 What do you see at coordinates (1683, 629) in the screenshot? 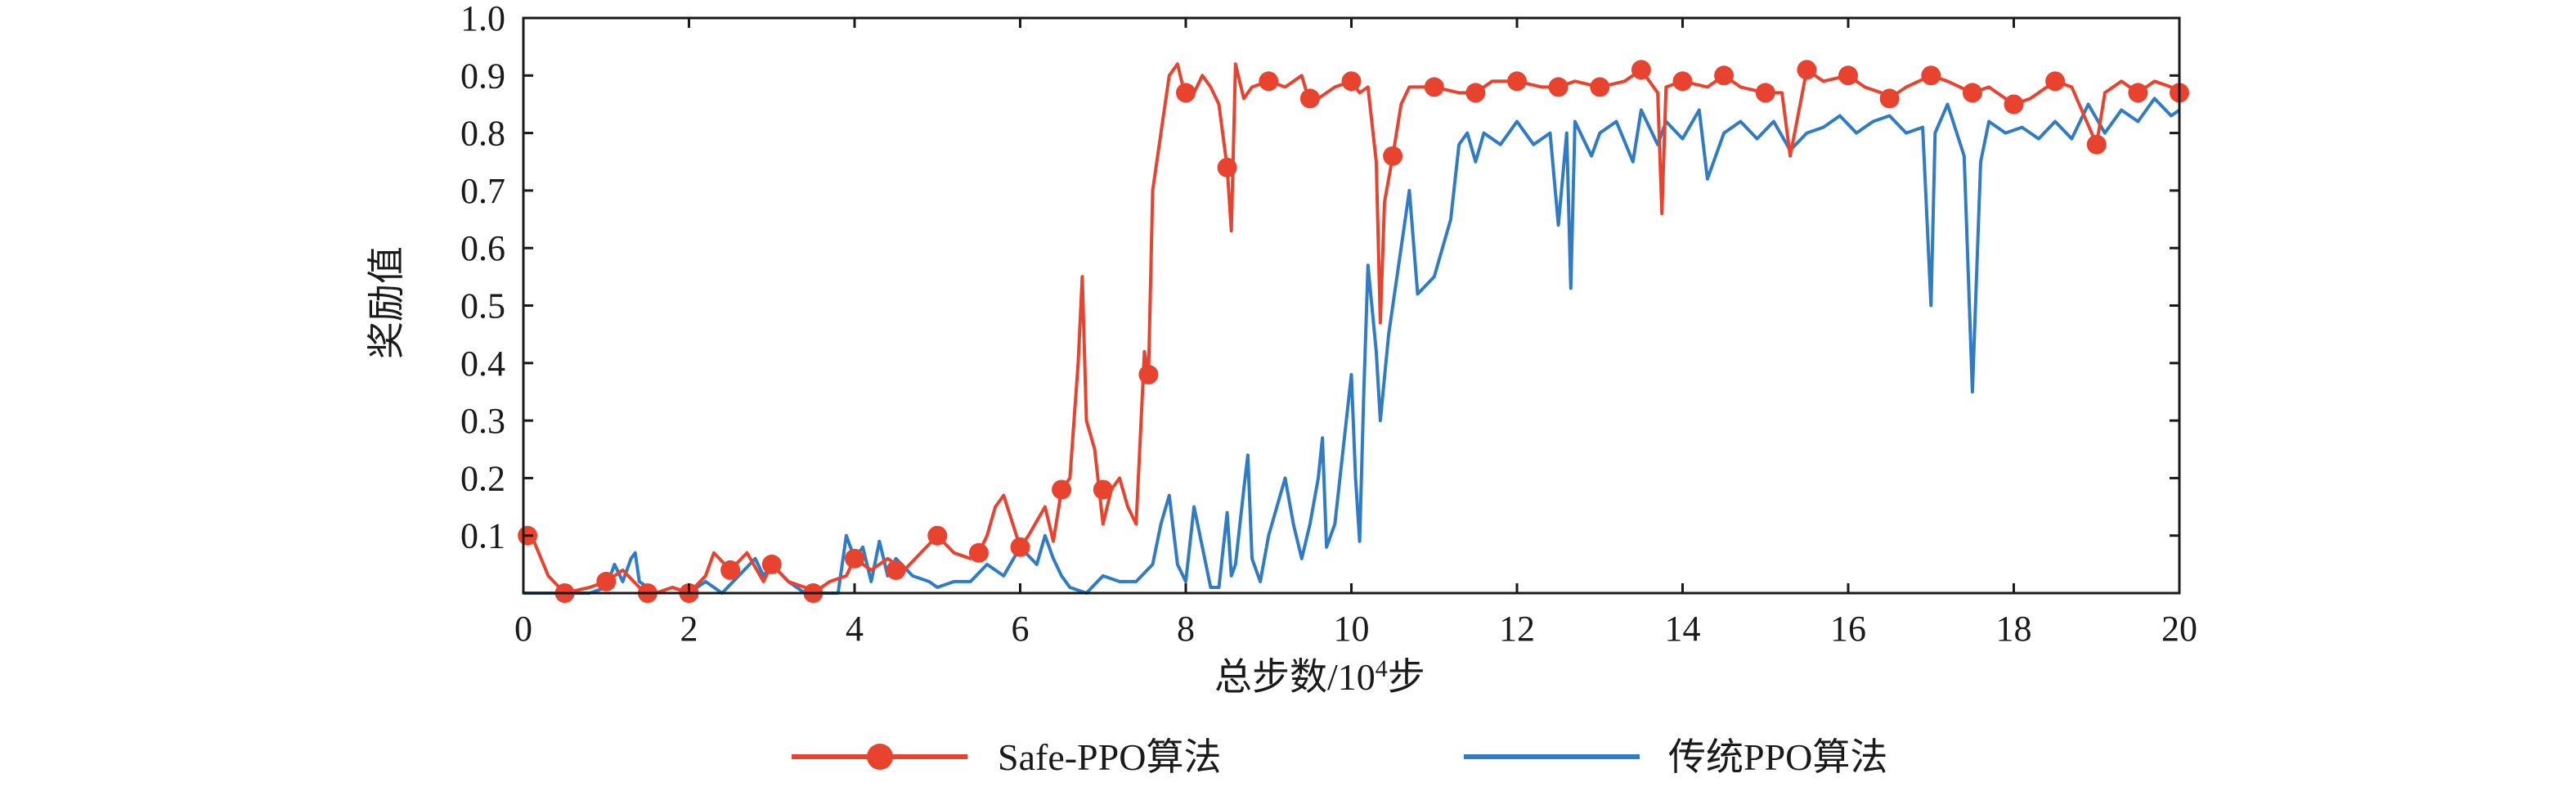
I see `x-tick-label-7: 14` at bounding box center [1683, 629].